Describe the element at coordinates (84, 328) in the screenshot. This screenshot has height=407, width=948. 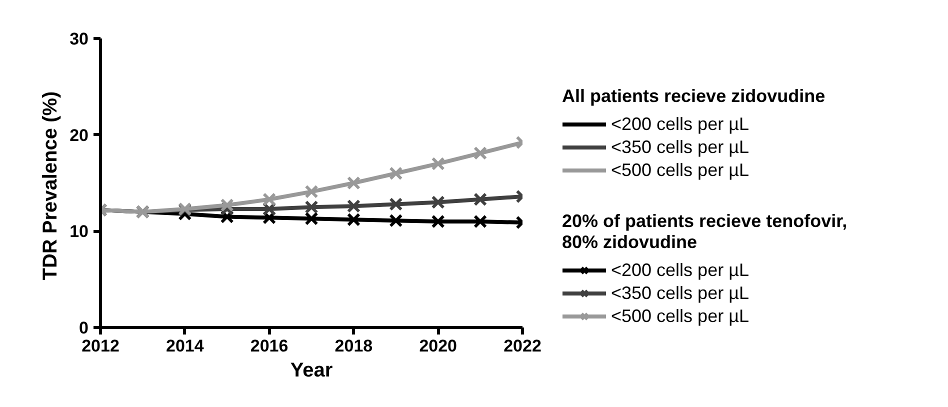
I see `y-tick-label: 0` at that location.